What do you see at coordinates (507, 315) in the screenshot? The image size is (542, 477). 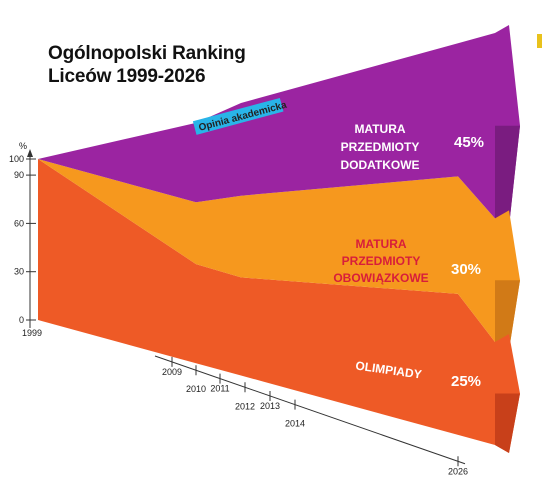 I see `arrow-tip-obowiazkowe-shade` at bounding box center [507, 315].